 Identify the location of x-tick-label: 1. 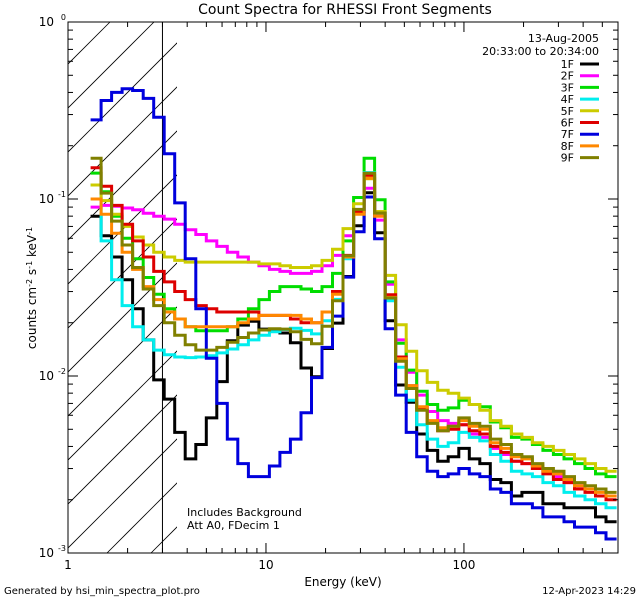
(68, 565).